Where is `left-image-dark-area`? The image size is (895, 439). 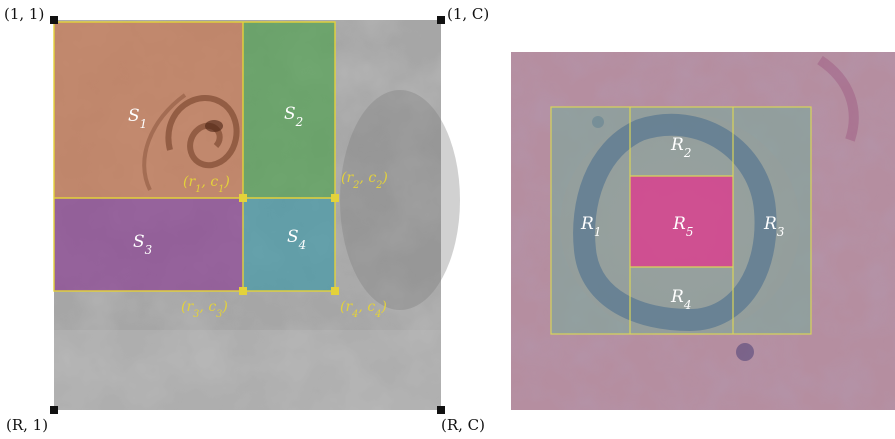 left-image-dark-area is located at coordinates (400, 200).